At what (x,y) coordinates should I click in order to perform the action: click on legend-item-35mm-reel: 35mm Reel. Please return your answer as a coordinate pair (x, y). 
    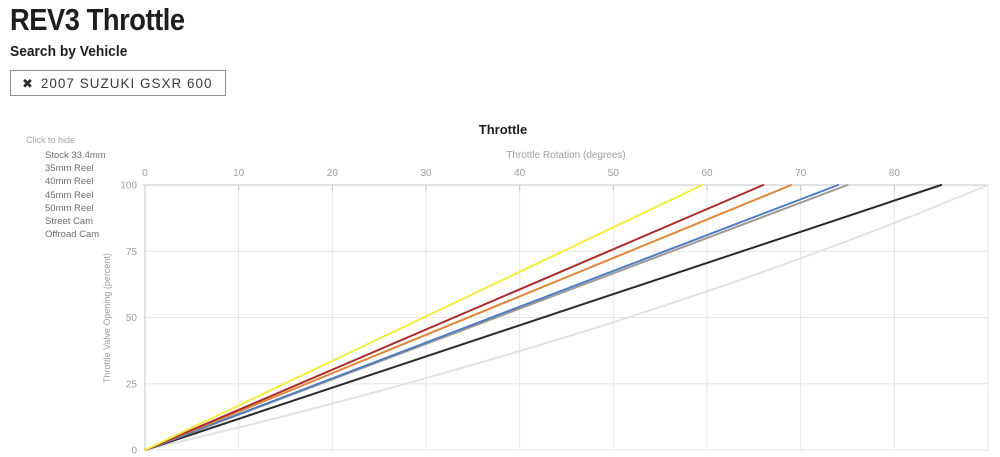
    Looking at the image, I should click on (69, 169).